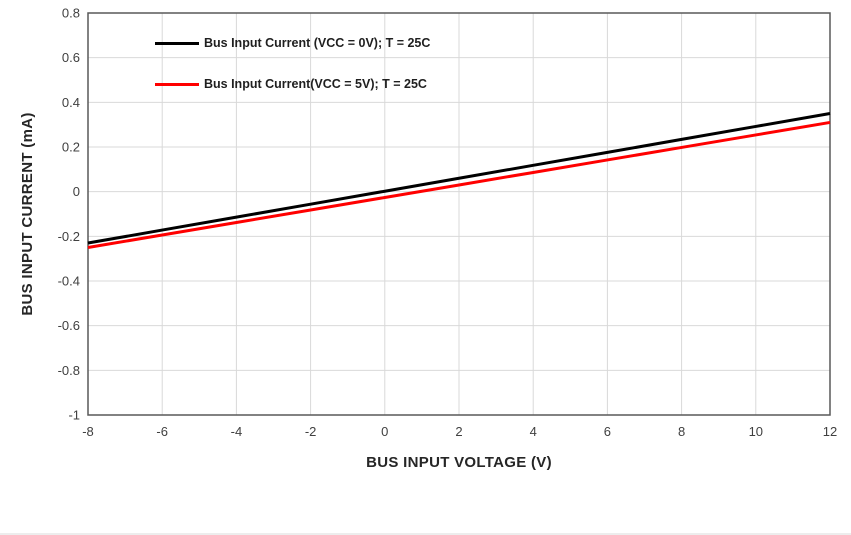 The height and width of the screenshot is (535, 851). Describe the element at coordinates (69, 281) in the screenshot. I see `y-tick-label: -0.4` at that location.